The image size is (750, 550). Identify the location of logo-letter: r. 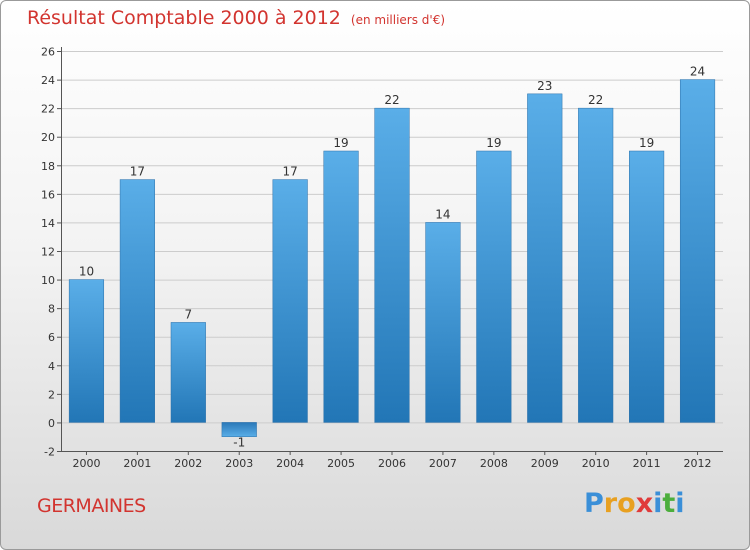
(610, 503).